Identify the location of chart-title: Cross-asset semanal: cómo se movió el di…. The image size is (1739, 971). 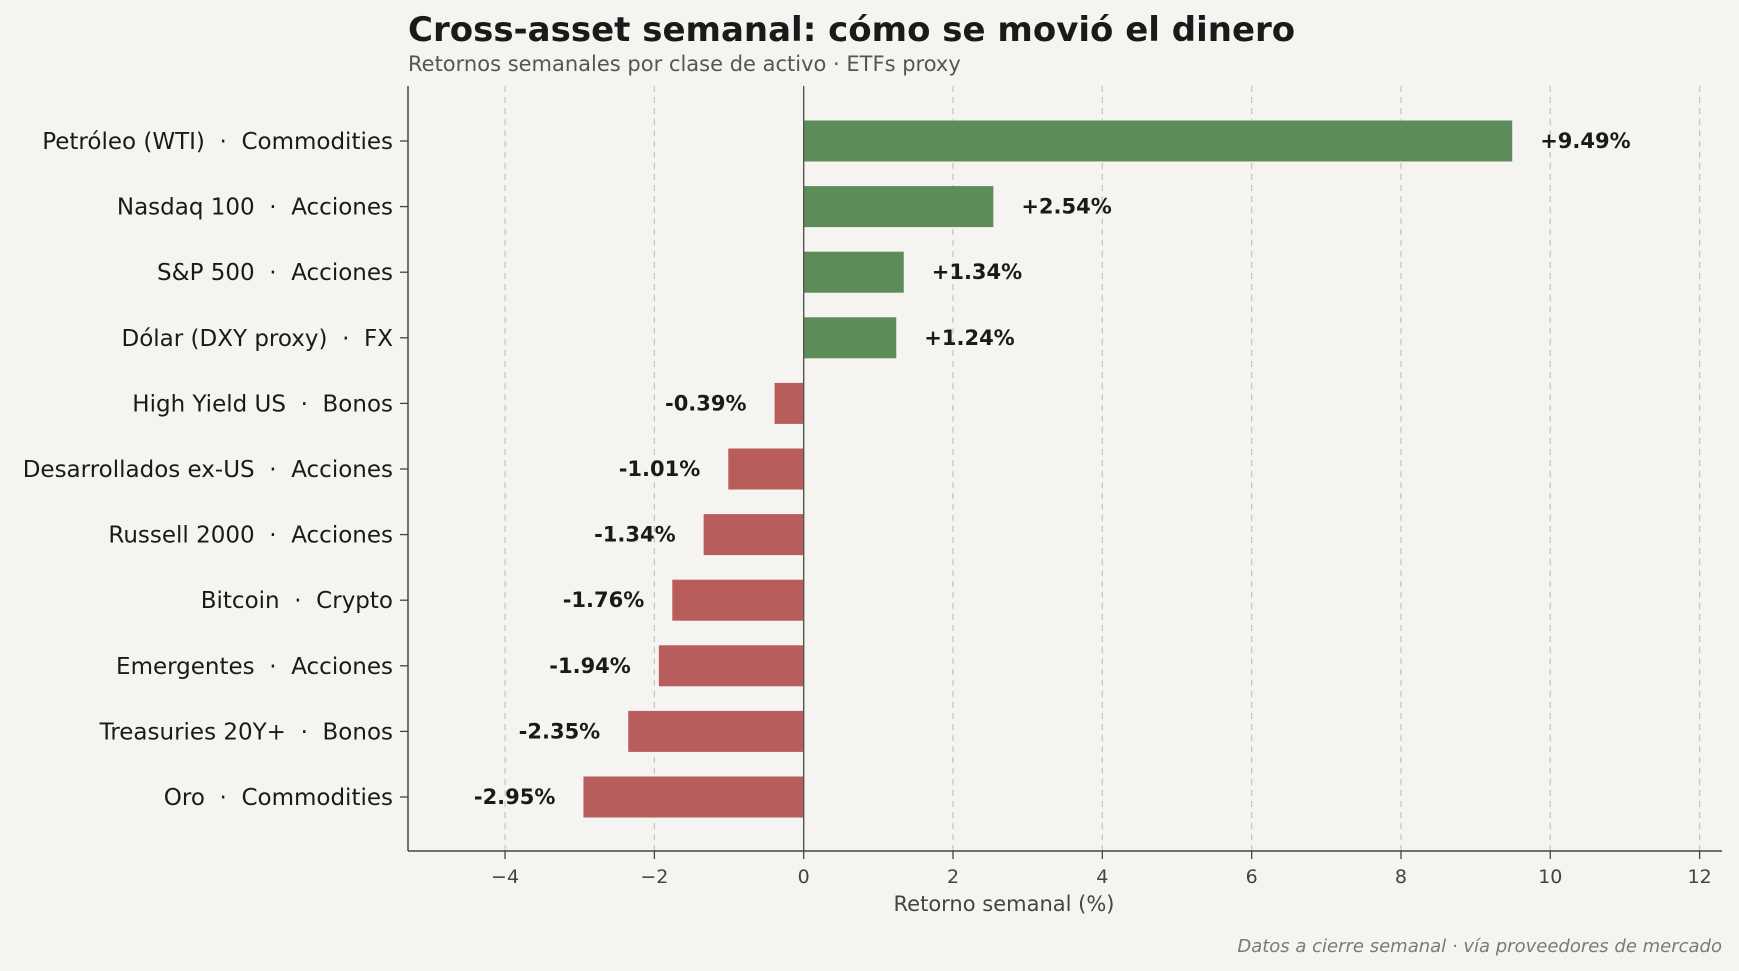
(851, 30).